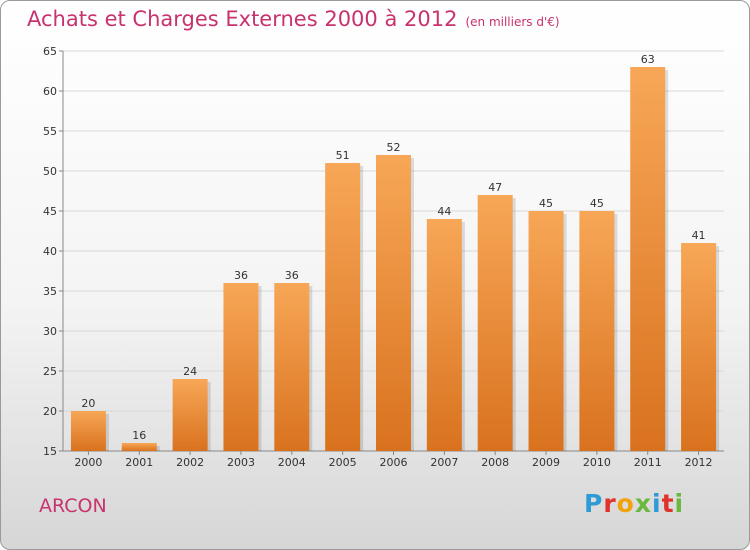 This screenshot has height=550, width=750. What do you see at coordinates (495, 187) in the screenshot?
I see `value-label: 47` at bounding box center [495, 187].